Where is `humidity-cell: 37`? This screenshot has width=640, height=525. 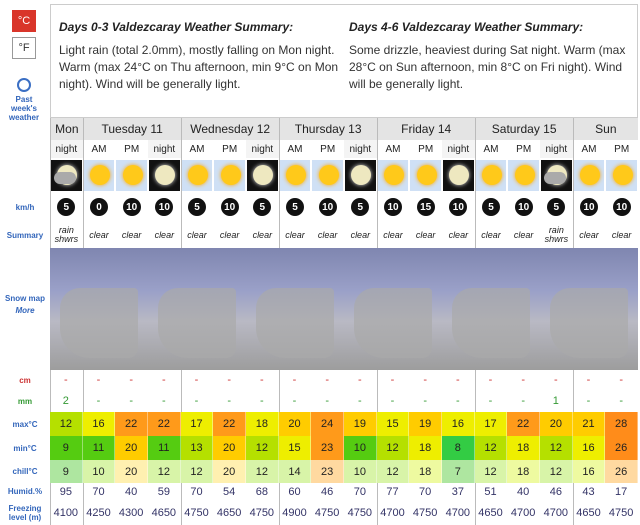 humidity-cell: 37 is located at coordinates (458, 491).